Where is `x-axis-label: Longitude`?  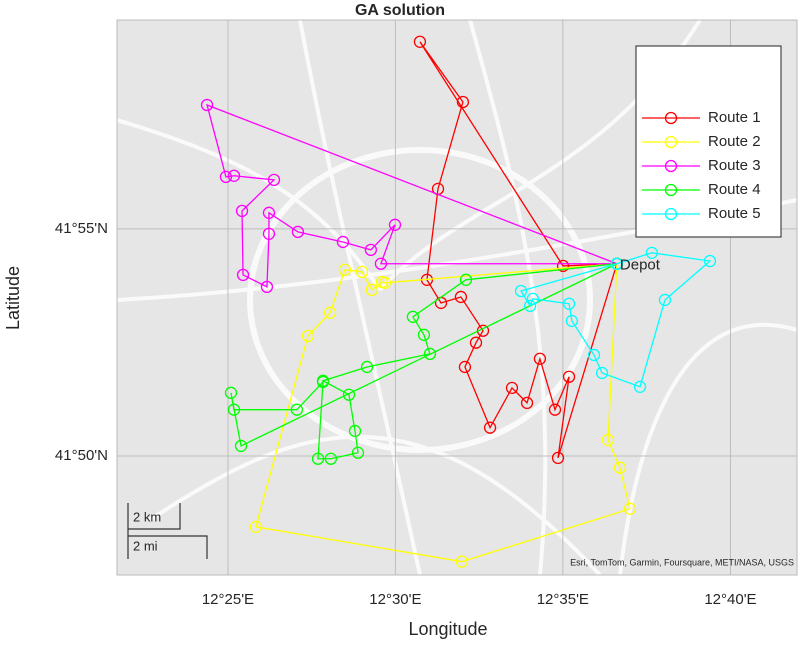 x-axis-label: Longitude is located at coordinates (447, 629).